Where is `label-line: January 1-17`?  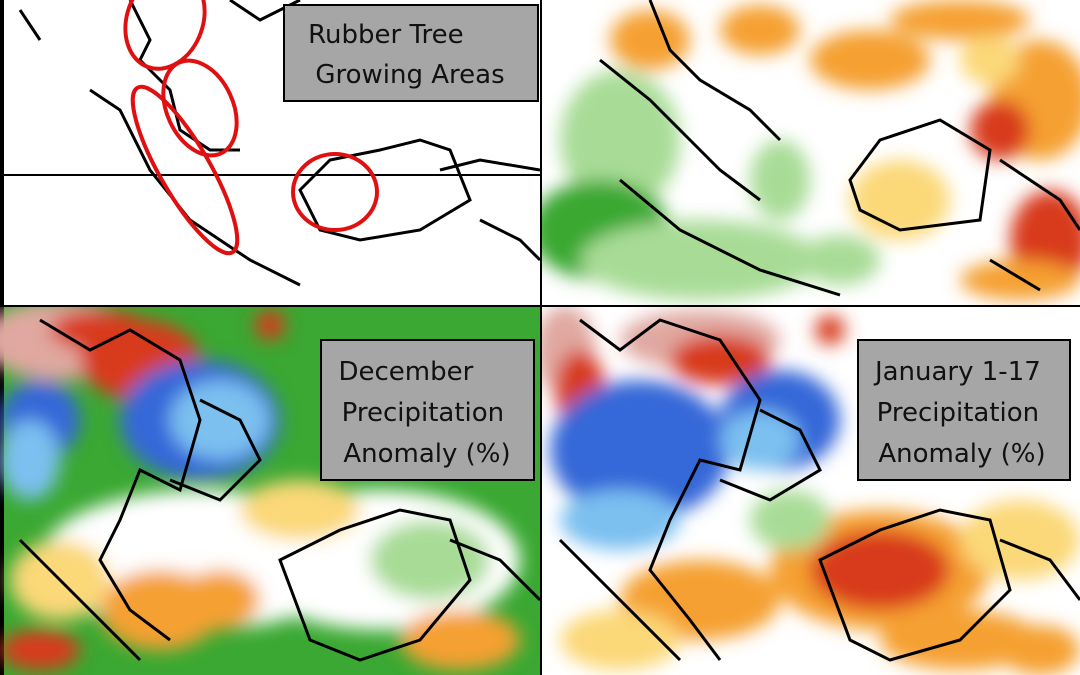 label-line: January 1-17 is located at coordinates (957, 372).